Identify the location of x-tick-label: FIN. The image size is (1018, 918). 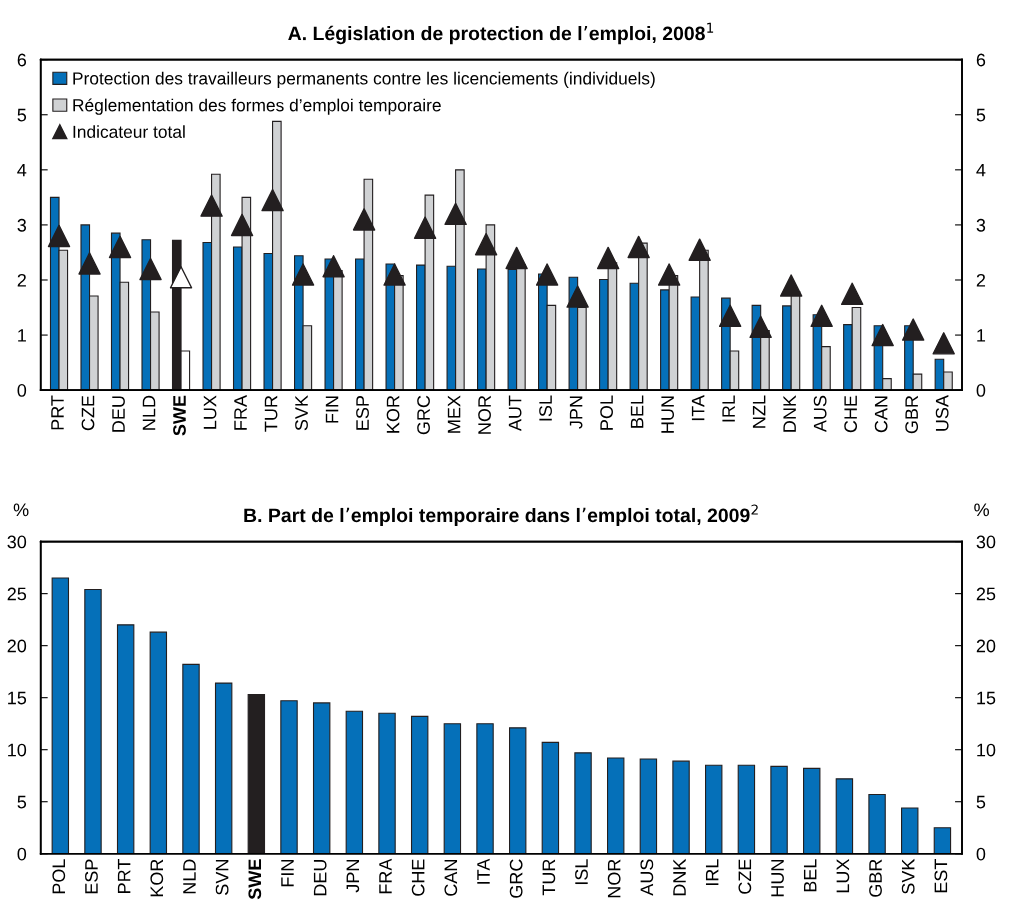
(332, 409).